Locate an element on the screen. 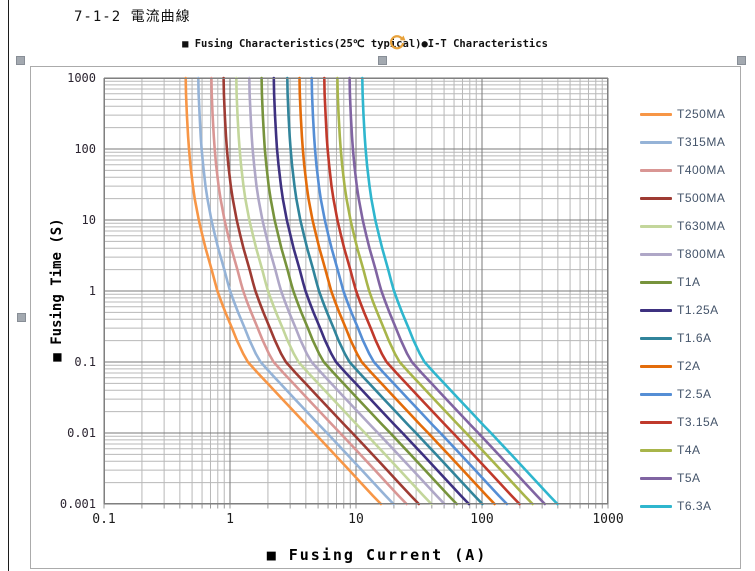 Image resolution: width=755 pixels, height=571 pixels. legend-item-T1.25A: T1.25A is located at coordinates (690, 310).